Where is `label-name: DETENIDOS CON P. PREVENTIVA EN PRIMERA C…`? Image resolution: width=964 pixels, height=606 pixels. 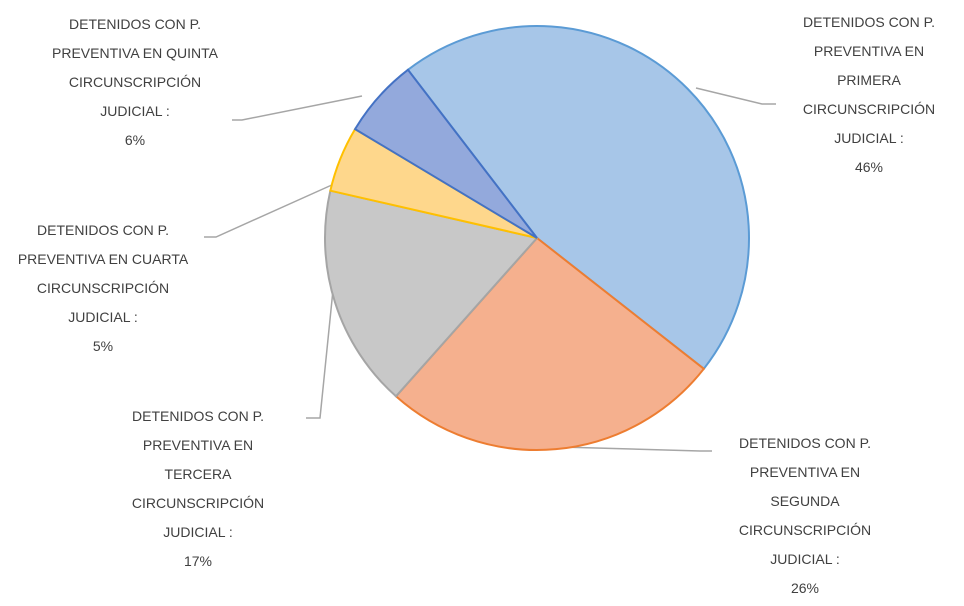 label-name: DETENIDOS CON P. PREVENTIVA EN PRIMERA C… is located at coordinates (869, 80).